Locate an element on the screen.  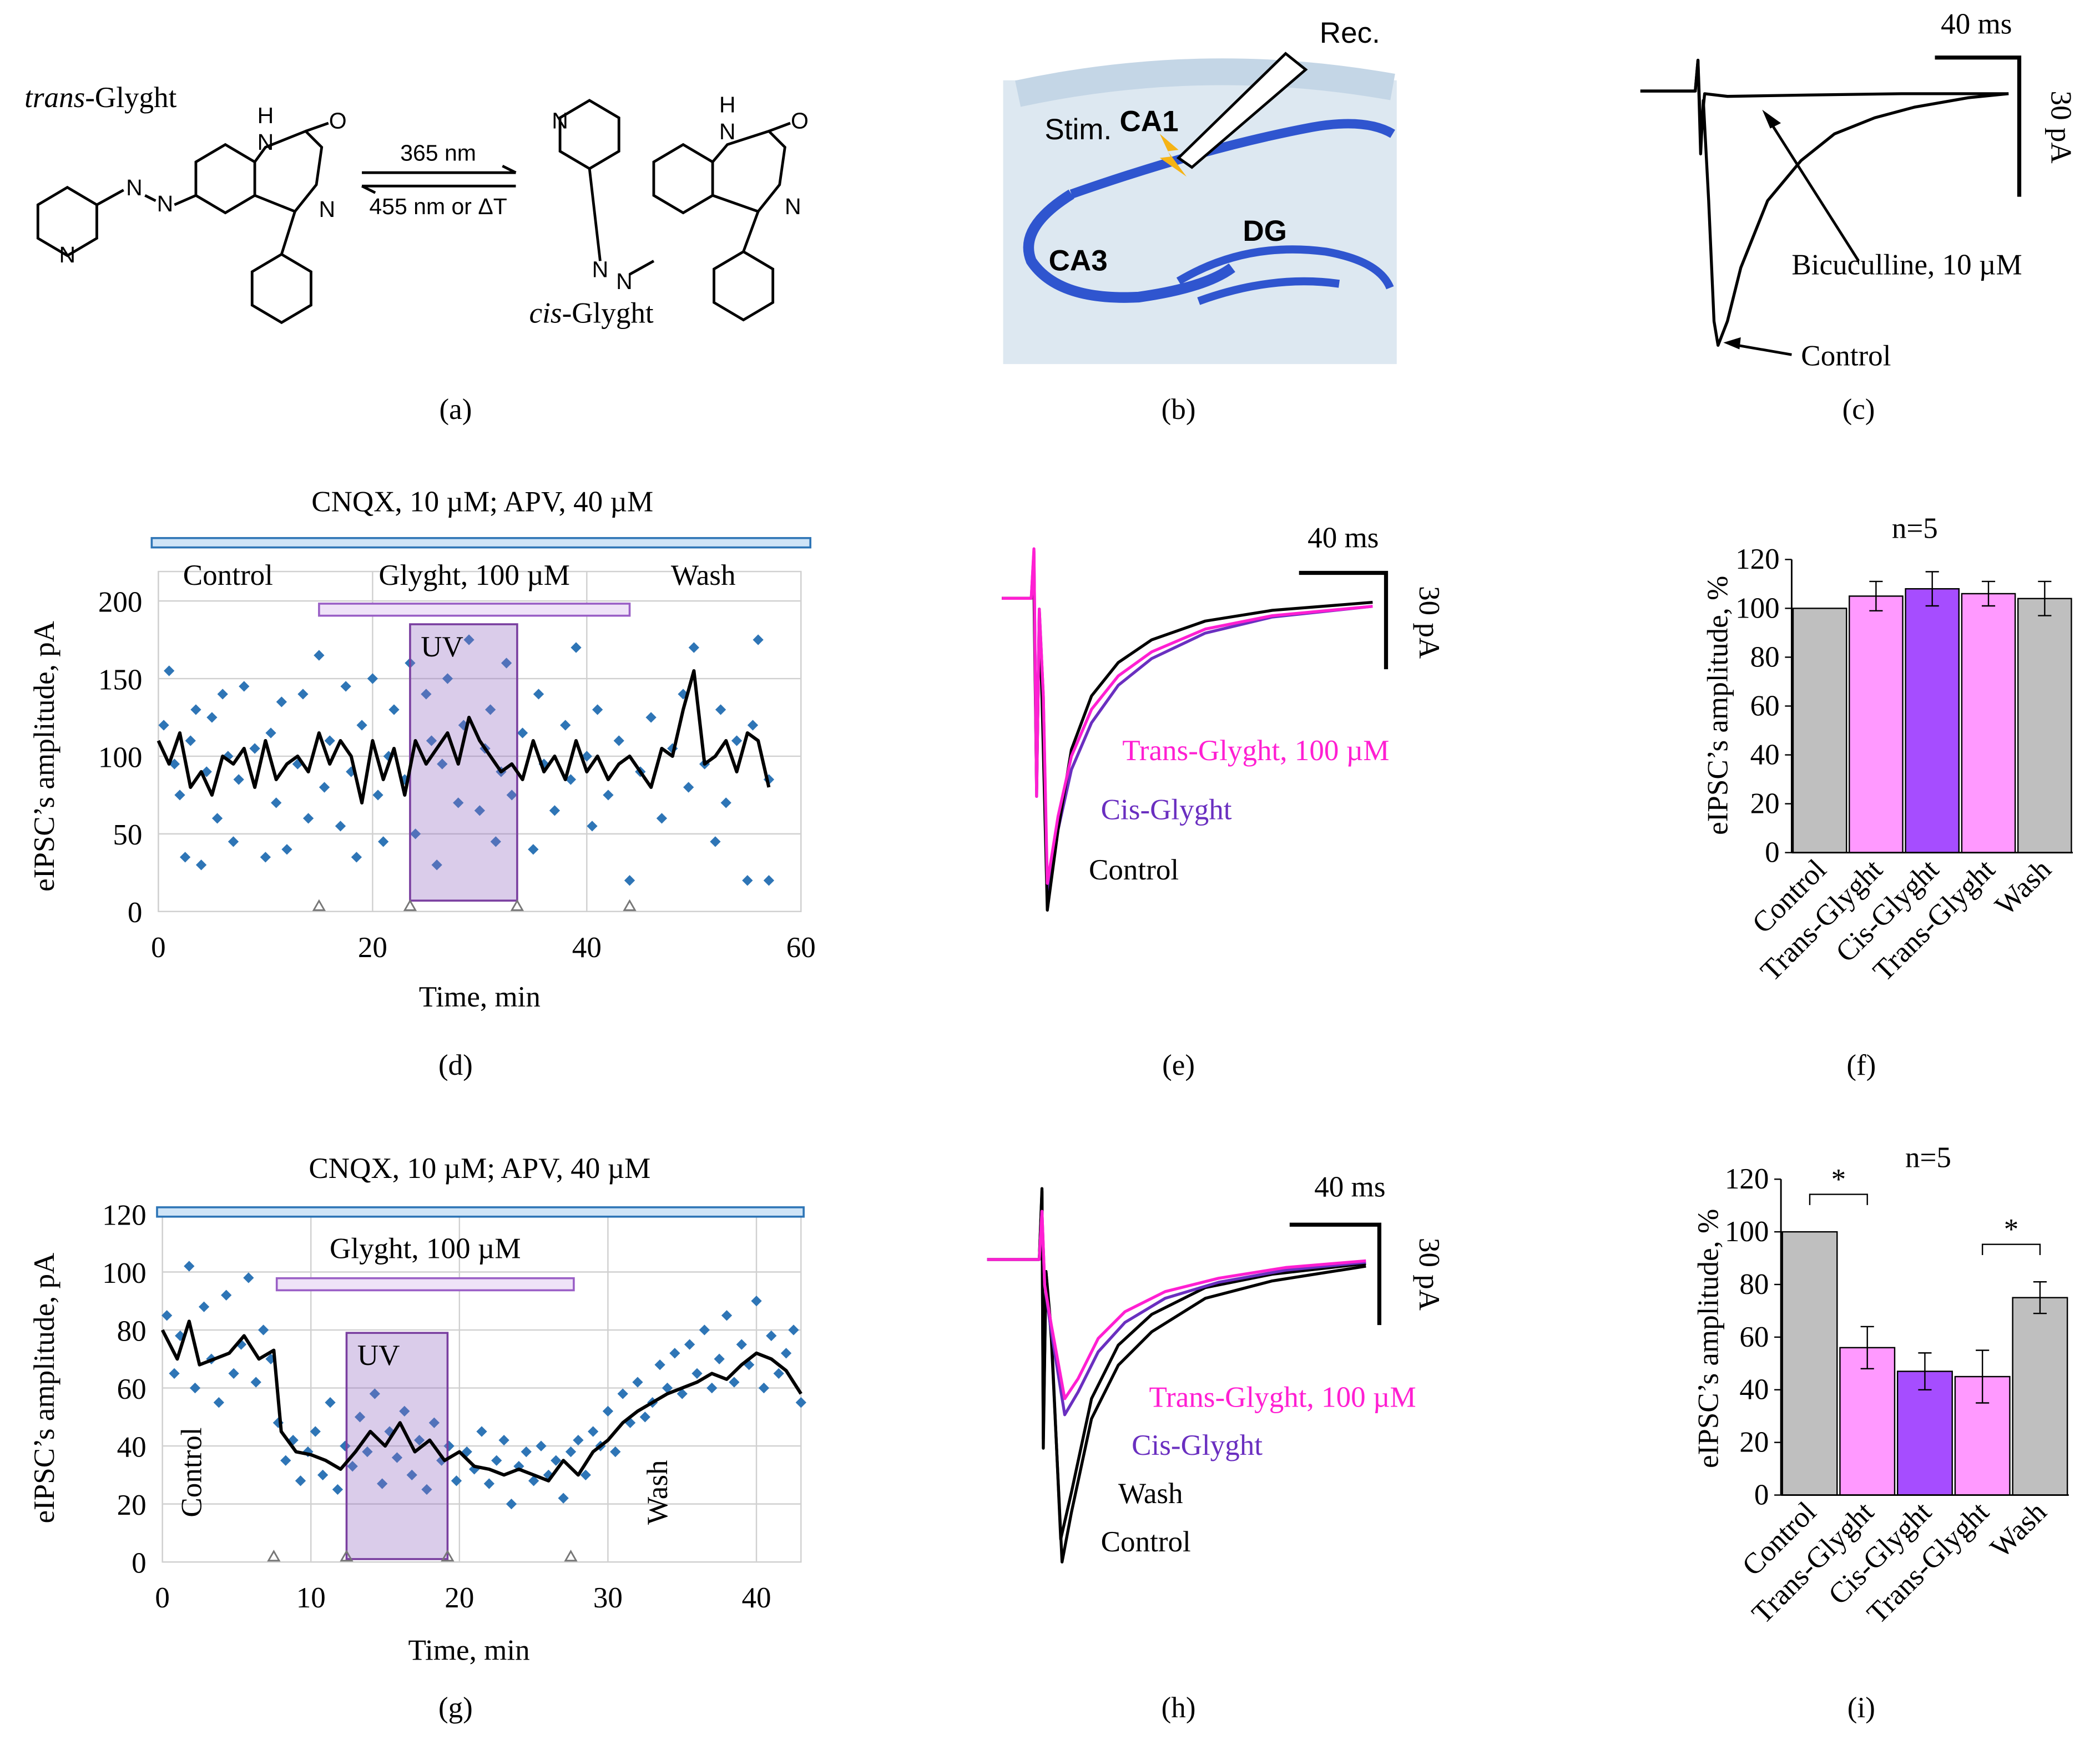
arrow-head is located at coordinates (368, 189).